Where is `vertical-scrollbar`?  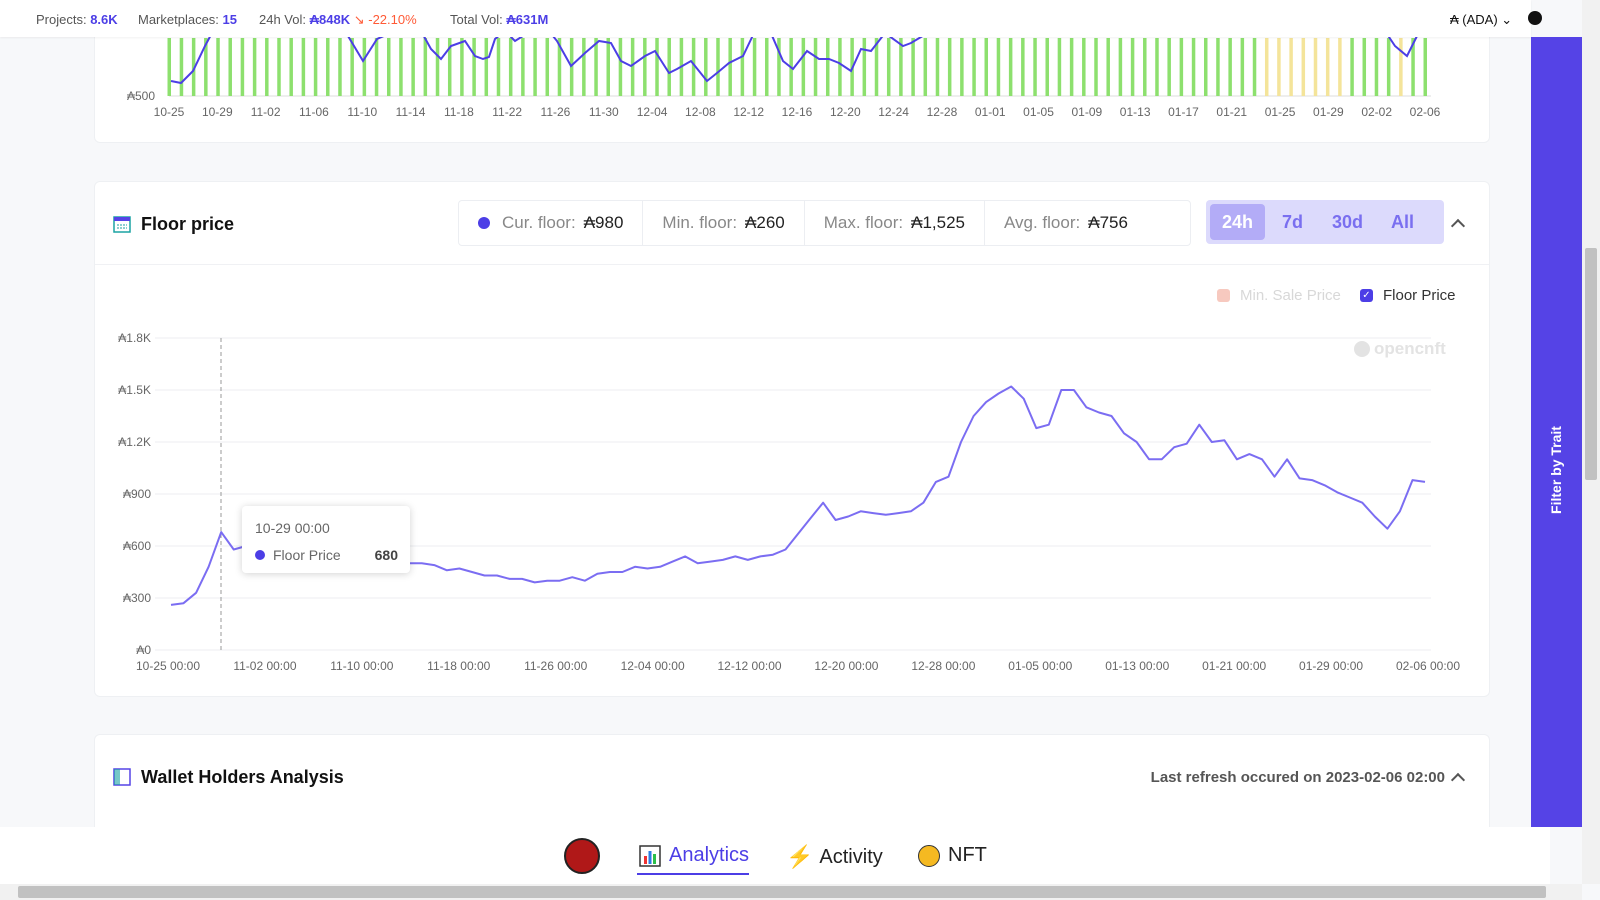
vertical-scrollbar is located at coordinates (1591, 442).